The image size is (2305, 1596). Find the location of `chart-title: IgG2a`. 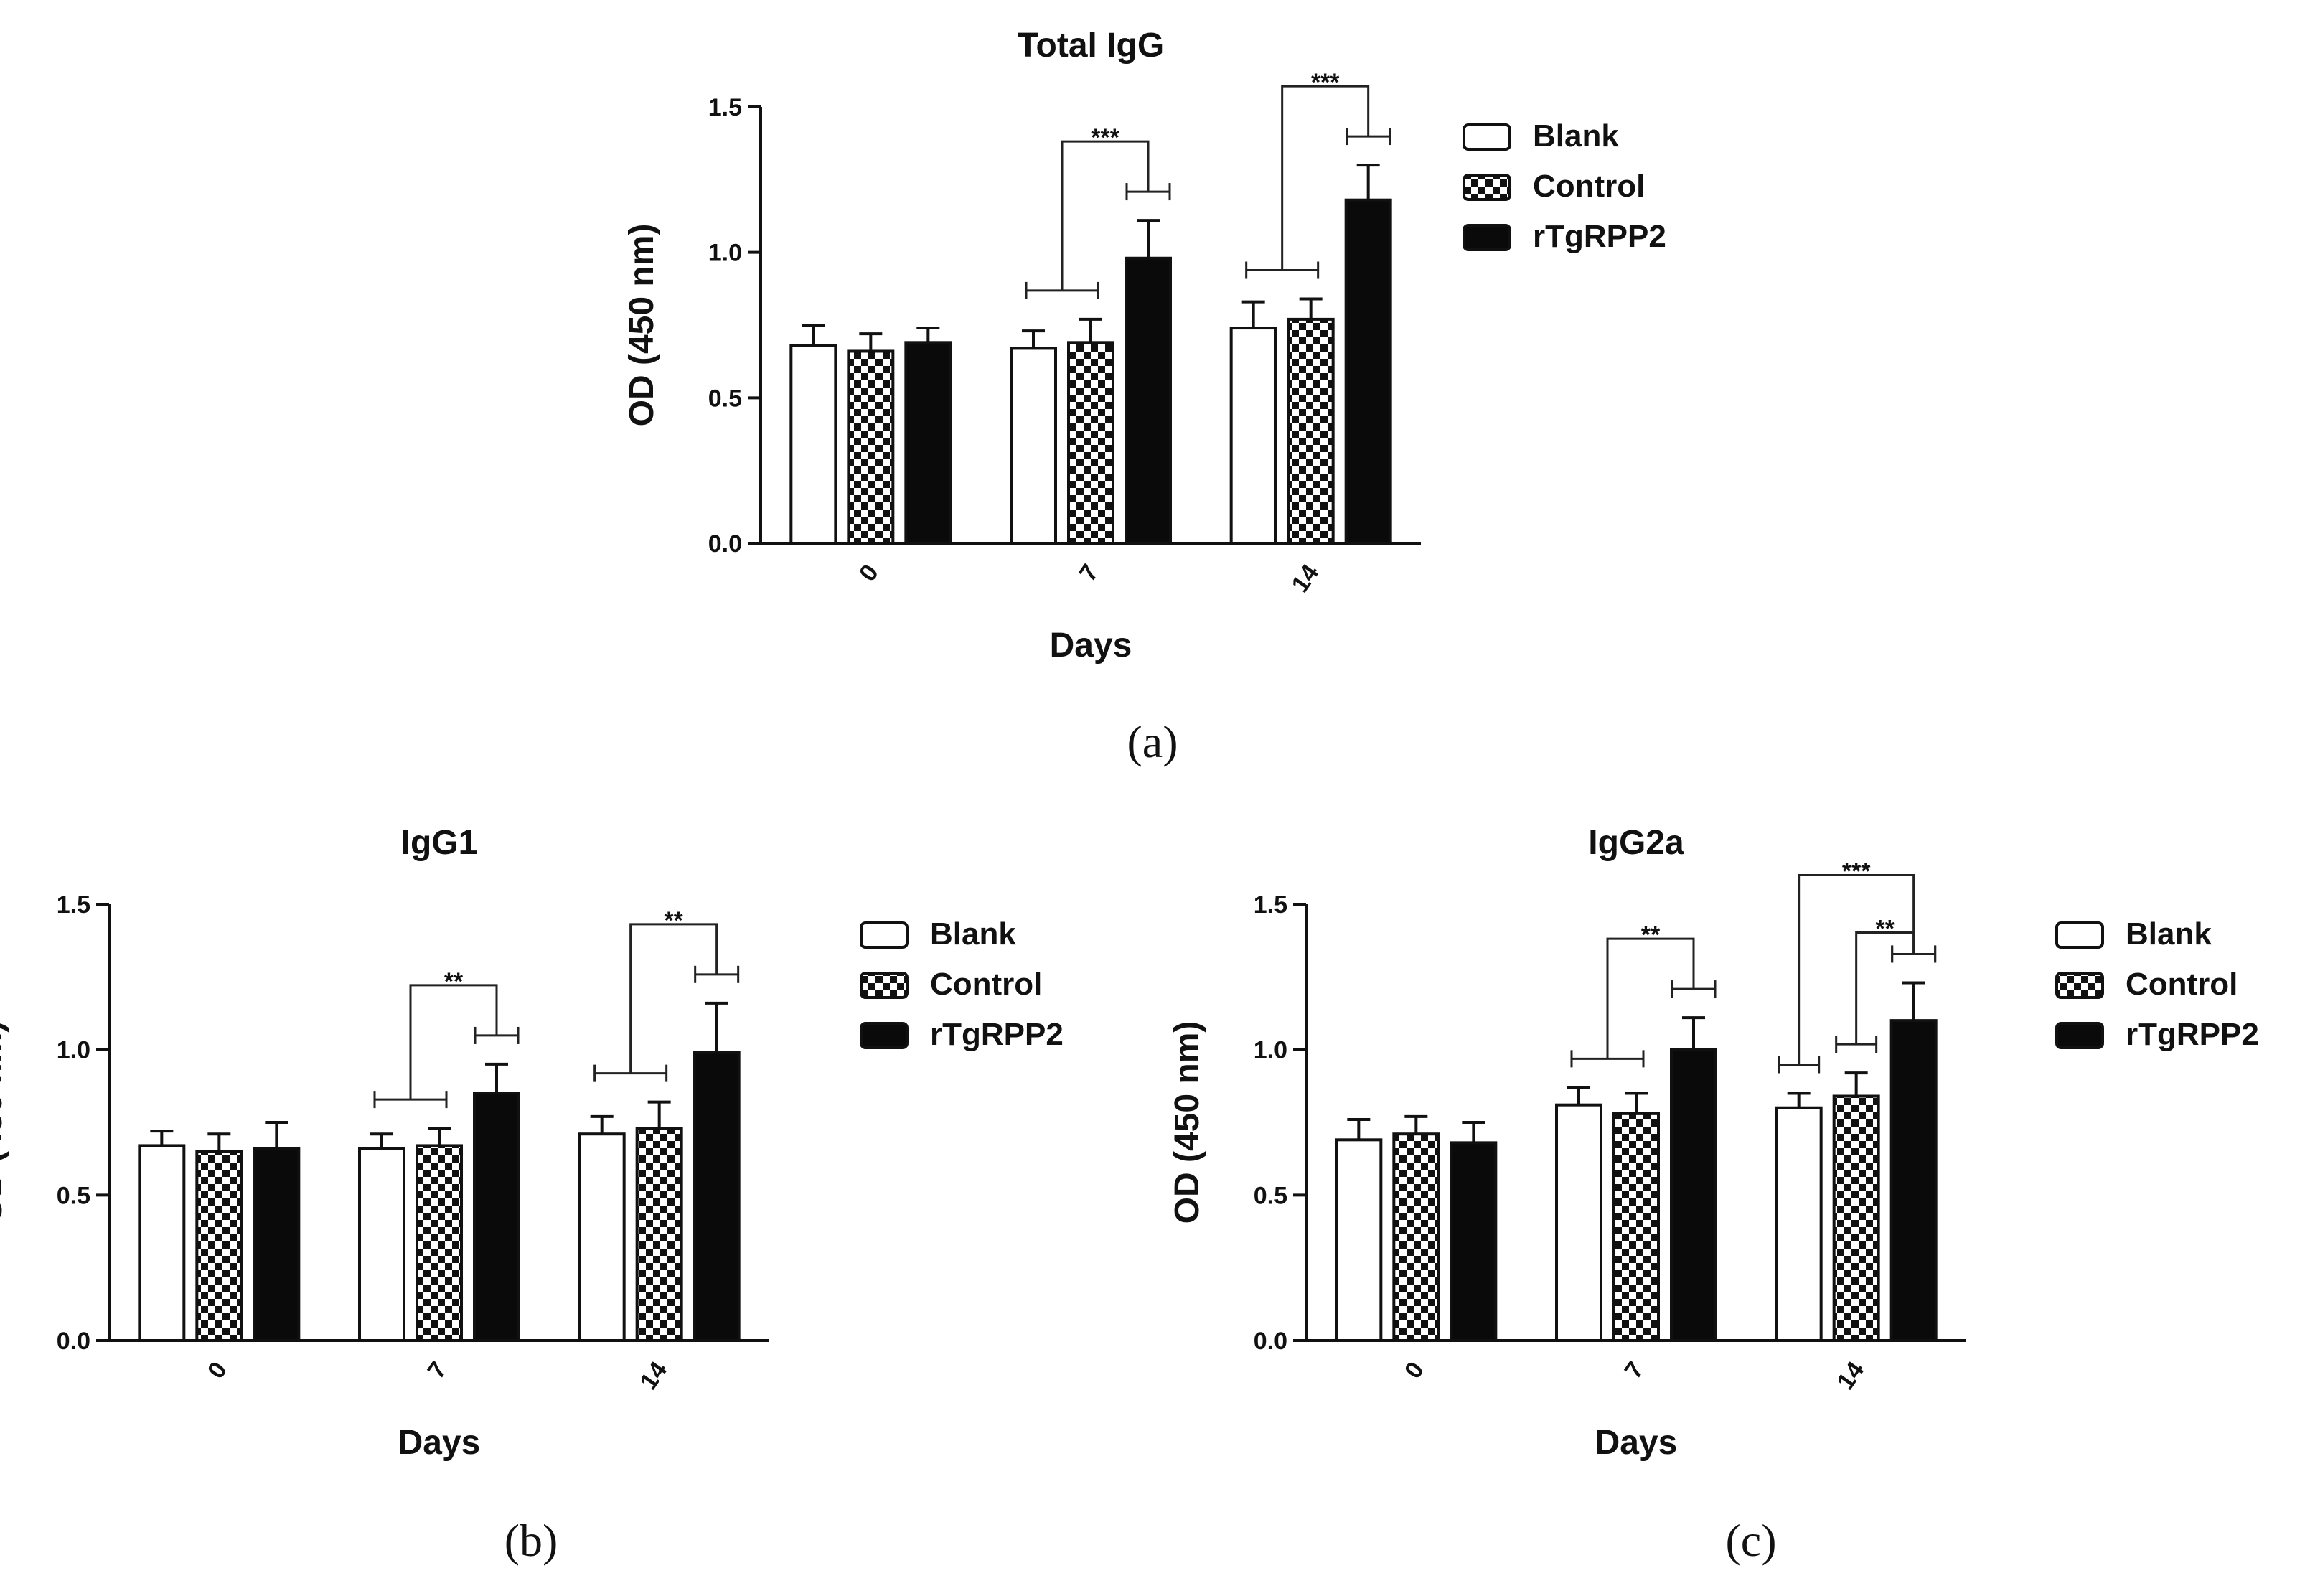

chart-title: IgG2a is located at coordinates (1636, 843).